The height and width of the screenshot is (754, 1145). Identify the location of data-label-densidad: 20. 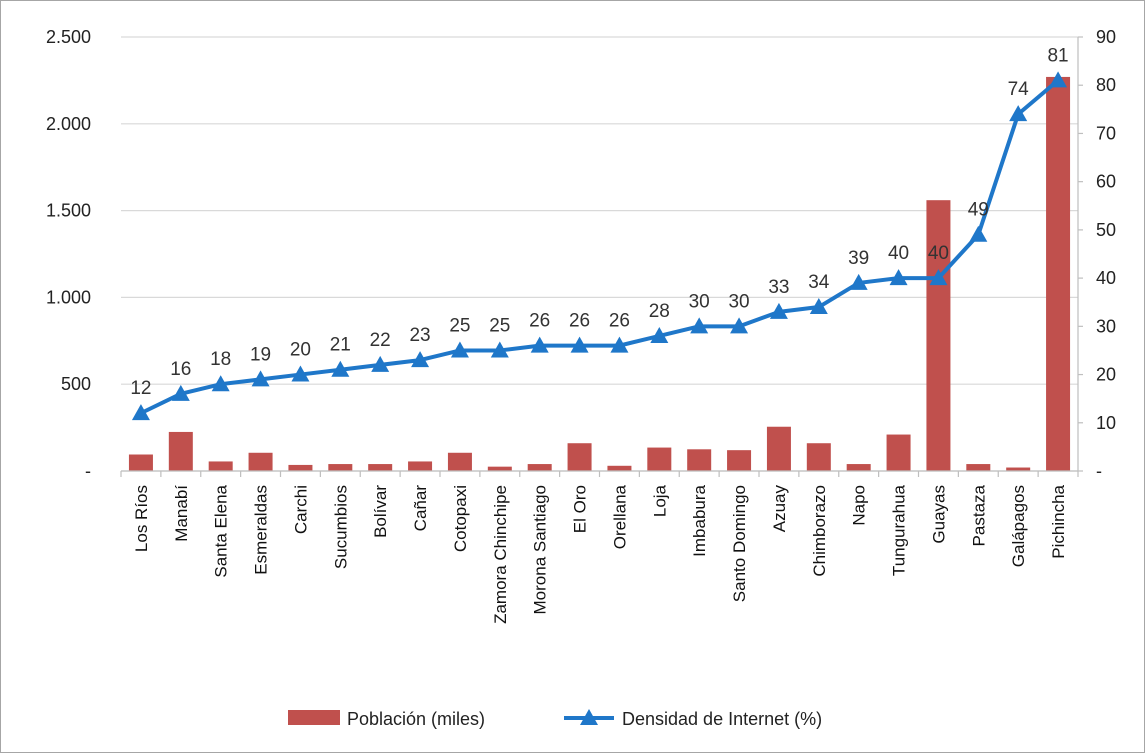
(300, 350).